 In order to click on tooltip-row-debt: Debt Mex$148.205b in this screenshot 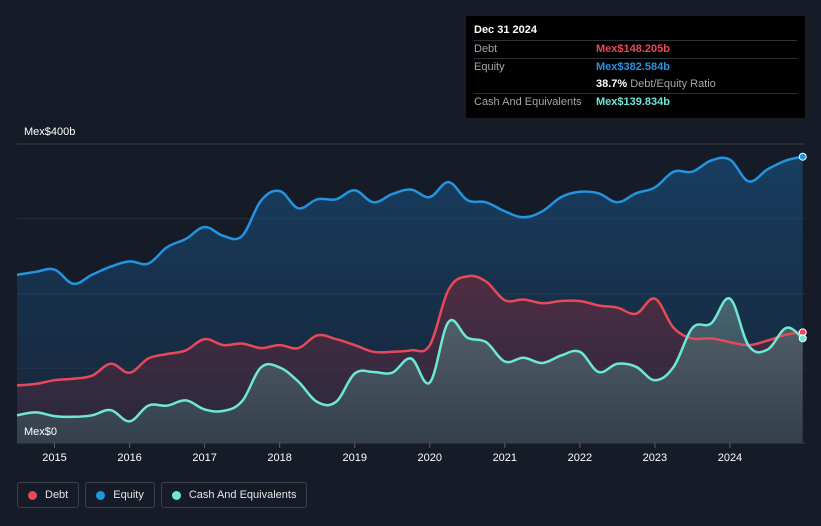, I will do `click(635, 49)`.